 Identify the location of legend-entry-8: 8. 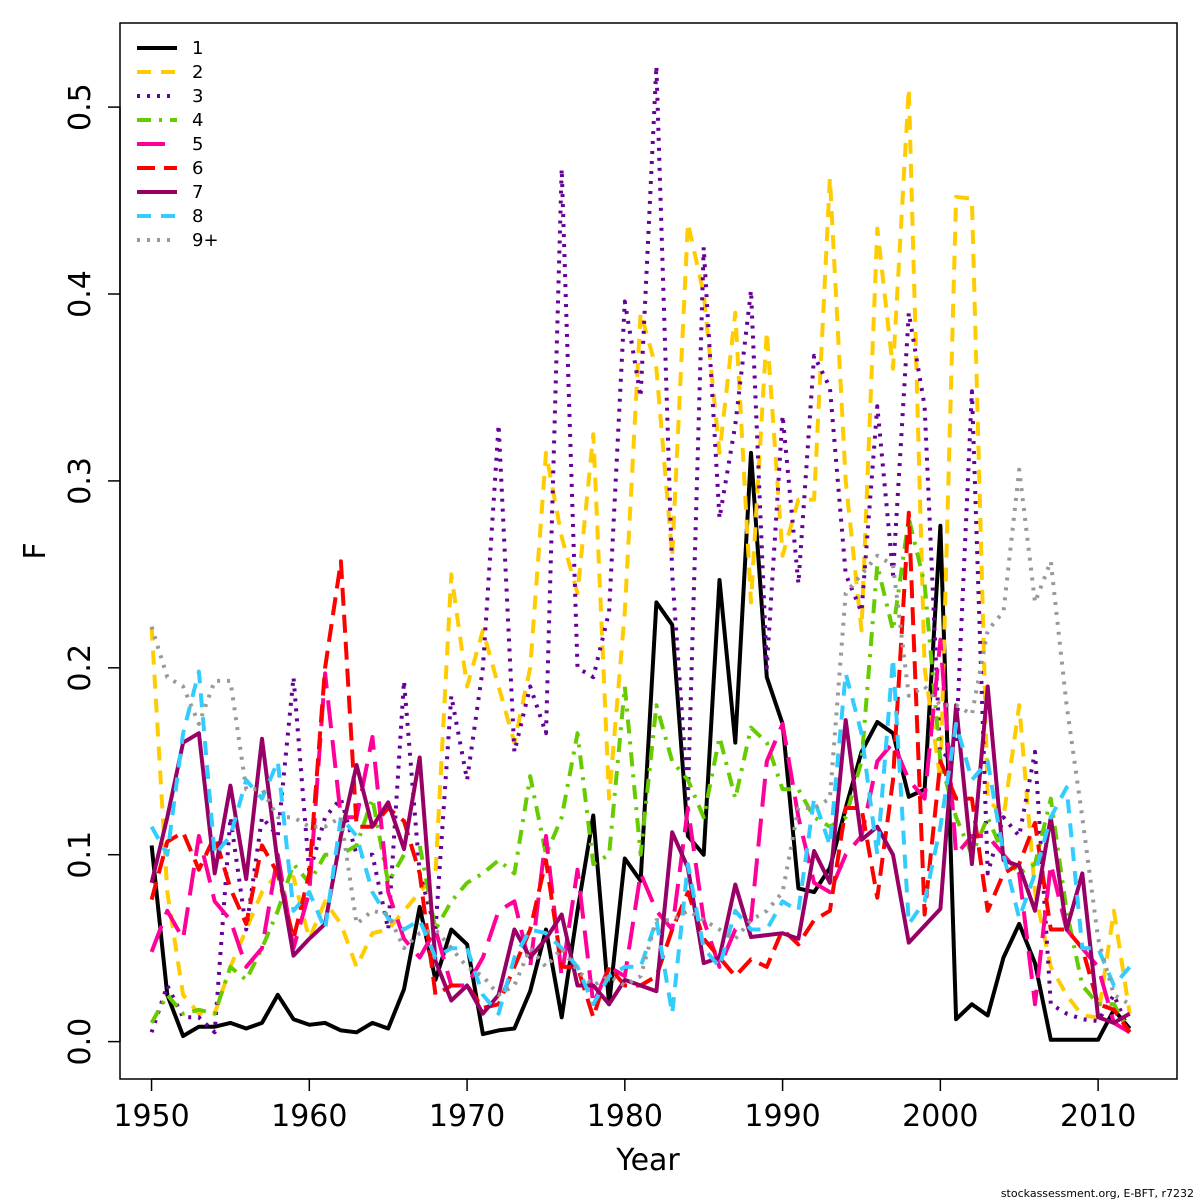
(170, 216).